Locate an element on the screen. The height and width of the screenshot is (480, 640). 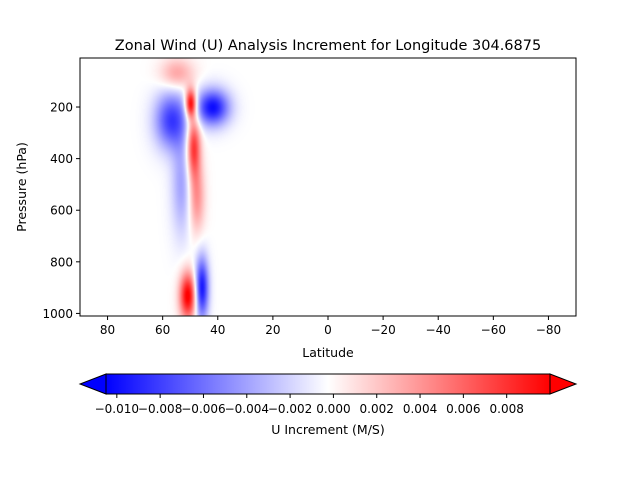
x-tick-label: 40 is located at coordinates (217, 330).